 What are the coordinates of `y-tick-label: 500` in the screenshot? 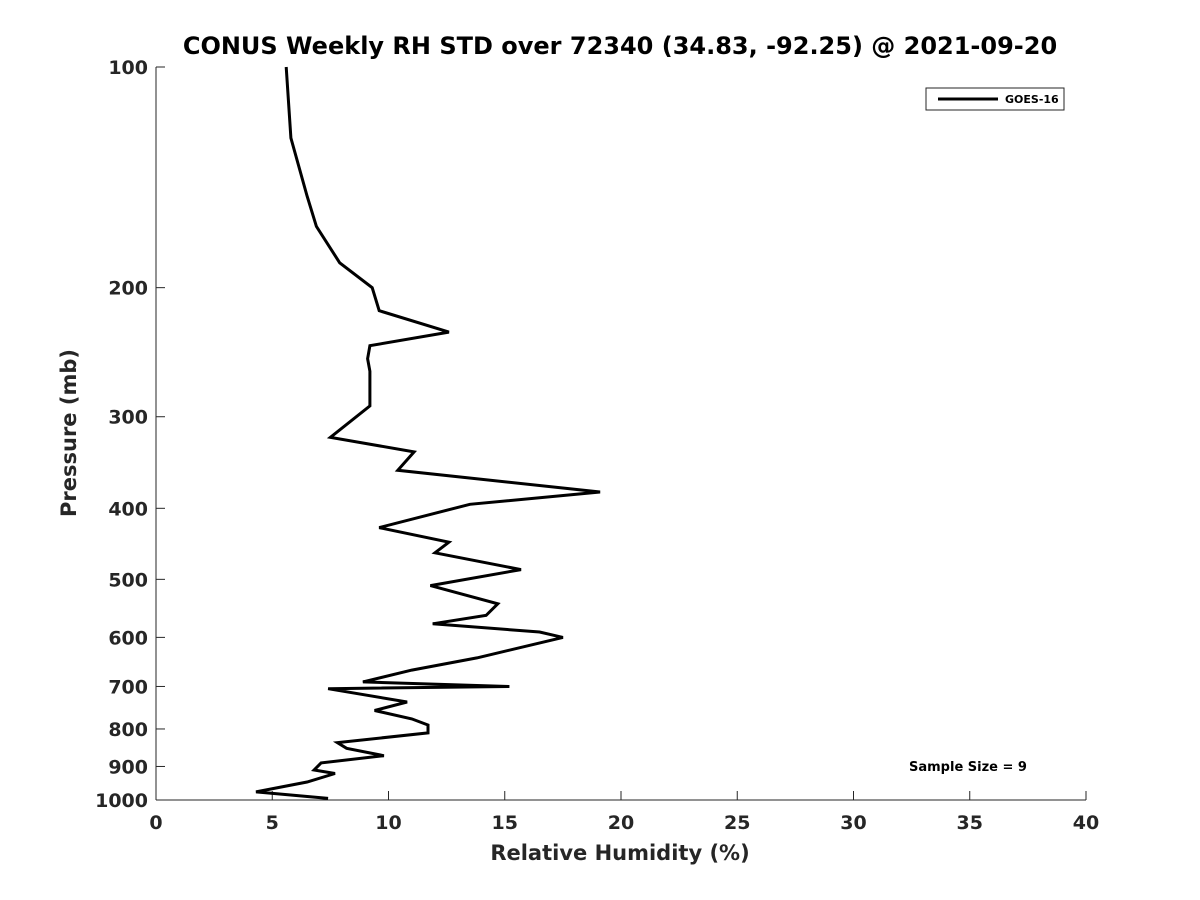 It's located at (128, 580).